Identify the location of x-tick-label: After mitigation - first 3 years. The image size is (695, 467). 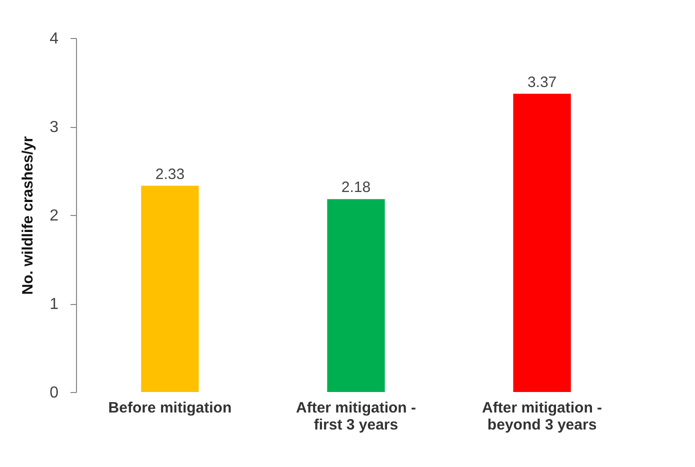
(356, 417).